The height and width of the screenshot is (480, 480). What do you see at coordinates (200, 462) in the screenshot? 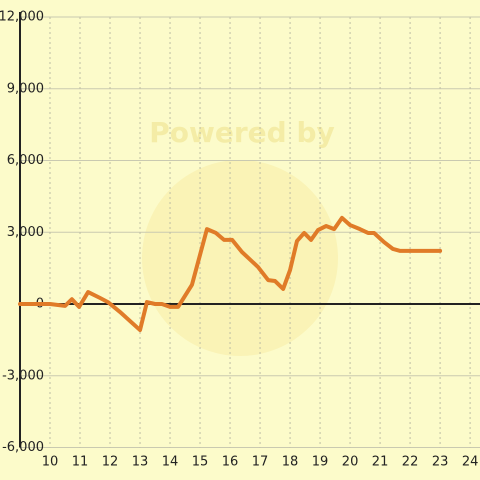
I see `x-tick-label: 15` at bounding box center [200, 462].